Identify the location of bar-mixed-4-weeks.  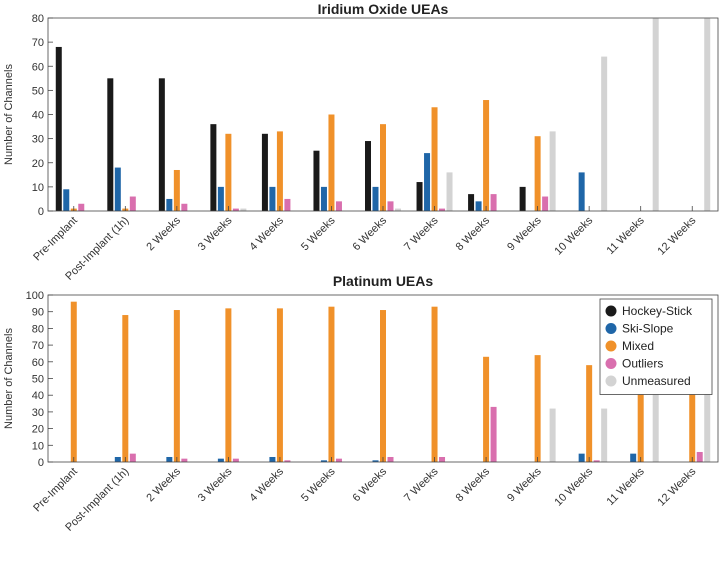
(279, 385).